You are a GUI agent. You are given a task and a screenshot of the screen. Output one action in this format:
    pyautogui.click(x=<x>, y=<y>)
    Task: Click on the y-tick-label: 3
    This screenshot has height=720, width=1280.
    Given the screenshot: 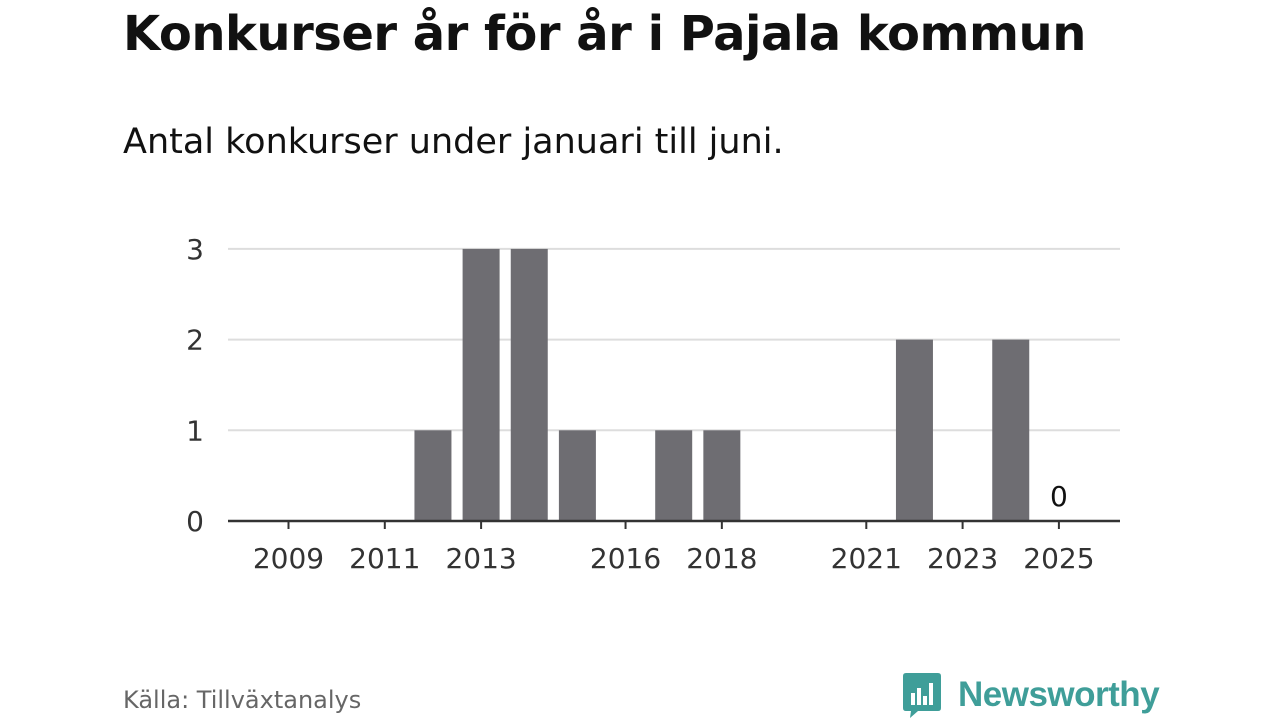 What is the action you would take?
    pyautogui.click(x=195, y=249)
    